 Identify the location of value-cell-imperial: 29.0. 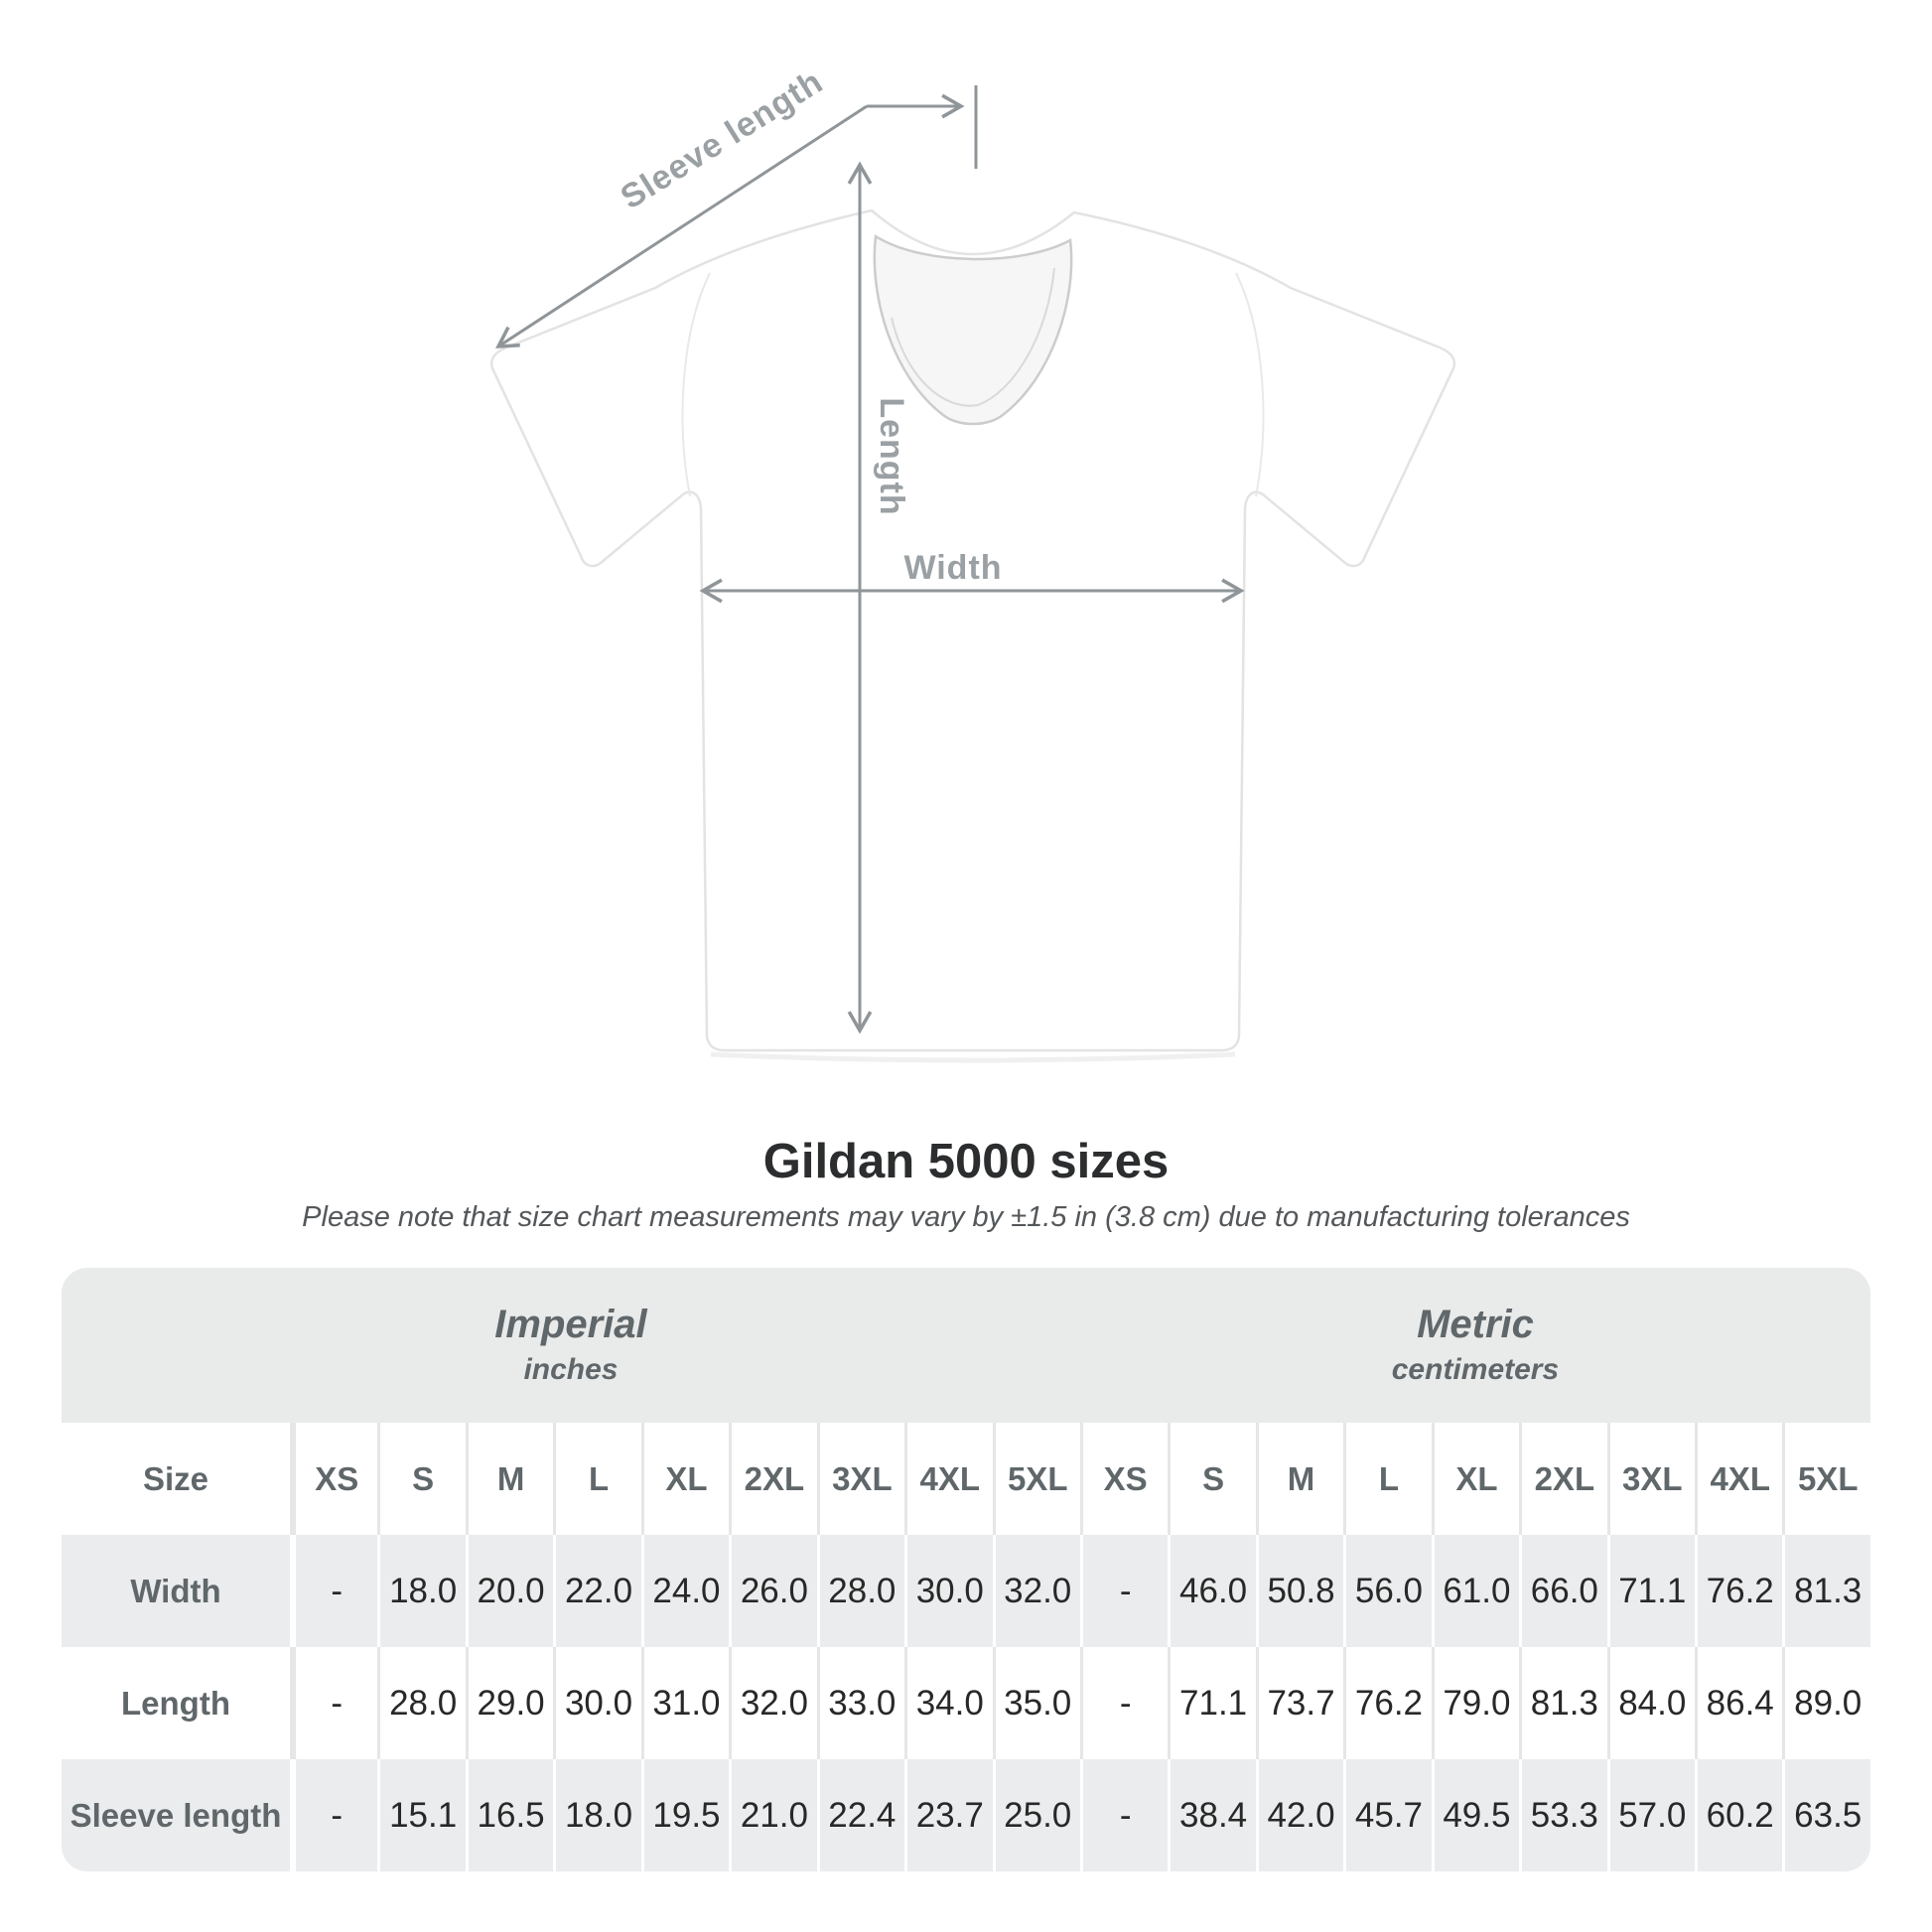
(509, 1703).